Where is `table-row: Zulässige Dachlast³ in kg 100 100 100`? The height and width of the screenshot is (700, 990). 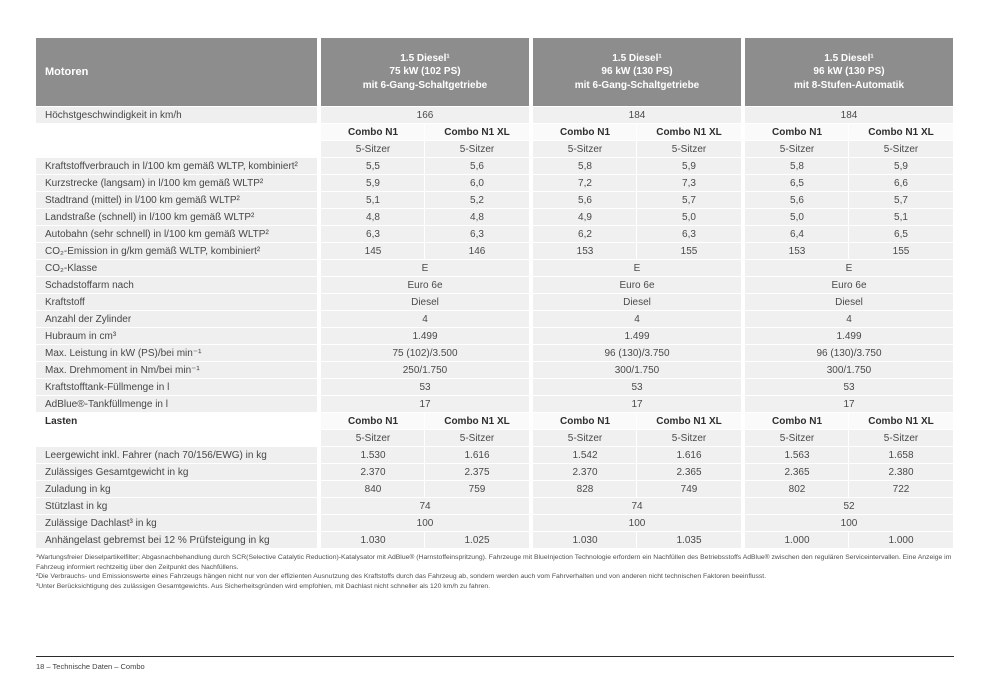
table-row: Zulässige Dachlast³ in kg 100 100 100 is located at coordinates (494, 523).